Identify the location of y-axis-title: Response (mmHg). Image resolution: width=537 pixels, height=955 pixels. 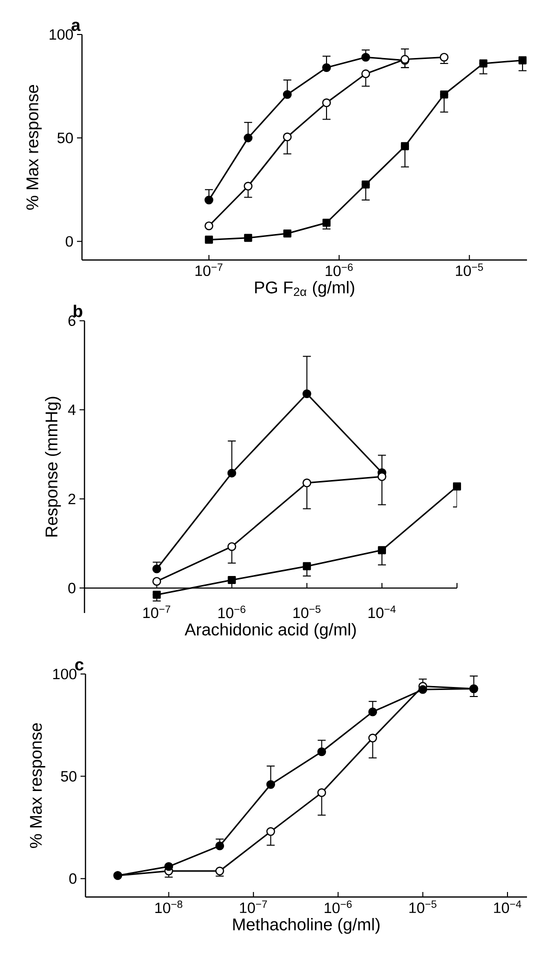
(53, 466).